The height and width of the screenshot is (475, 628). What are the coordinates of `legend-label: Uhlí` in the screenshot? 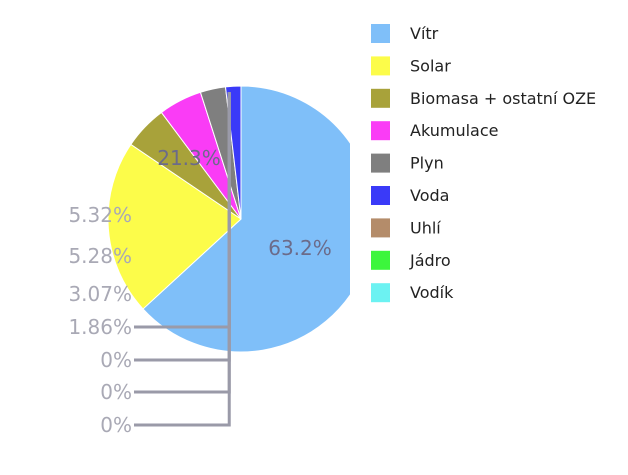 It's located at (425, 227).